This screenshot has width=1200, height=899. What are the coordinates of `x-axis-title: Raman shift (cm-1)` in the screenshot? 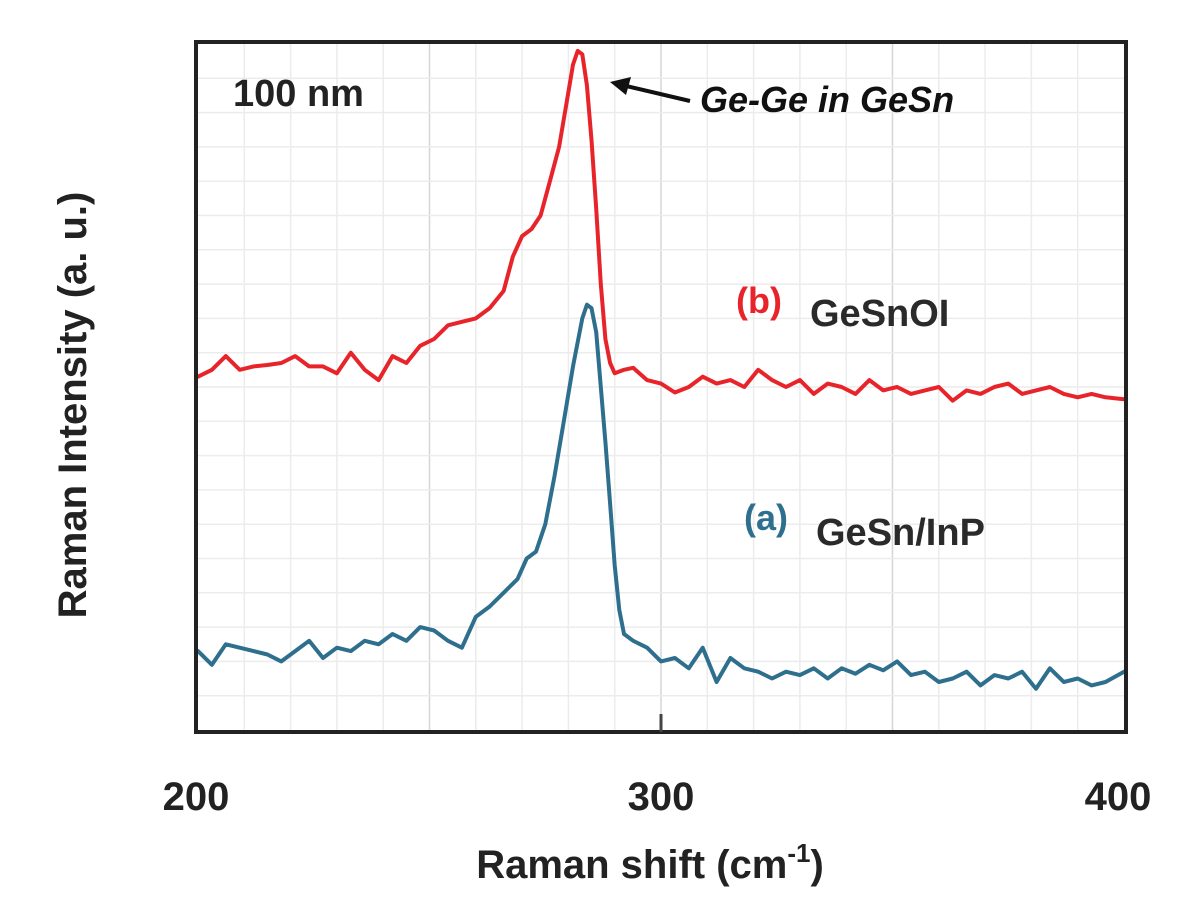 It's located at (650, 862).